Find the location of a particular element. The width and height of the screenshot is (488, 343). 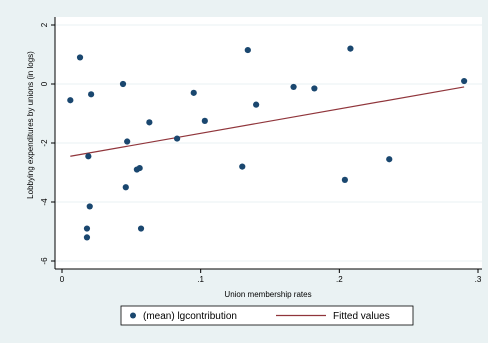

y-tick-label-2: -2 is located at coordinates (44, 143).